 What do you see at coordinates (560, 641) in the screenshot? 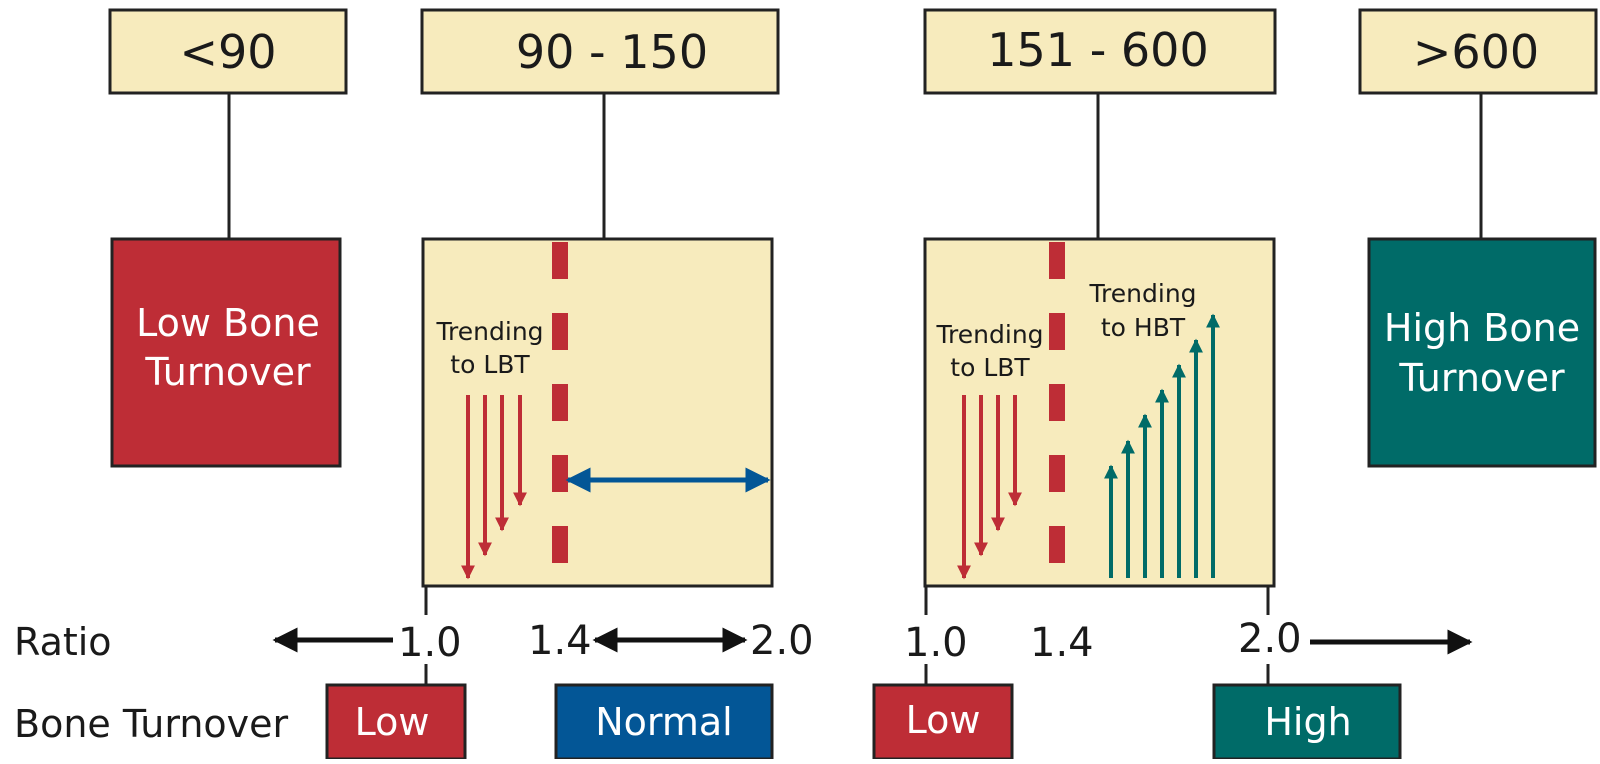
I see `tick-label-2: 1.4` at bounding box center [560, 641].